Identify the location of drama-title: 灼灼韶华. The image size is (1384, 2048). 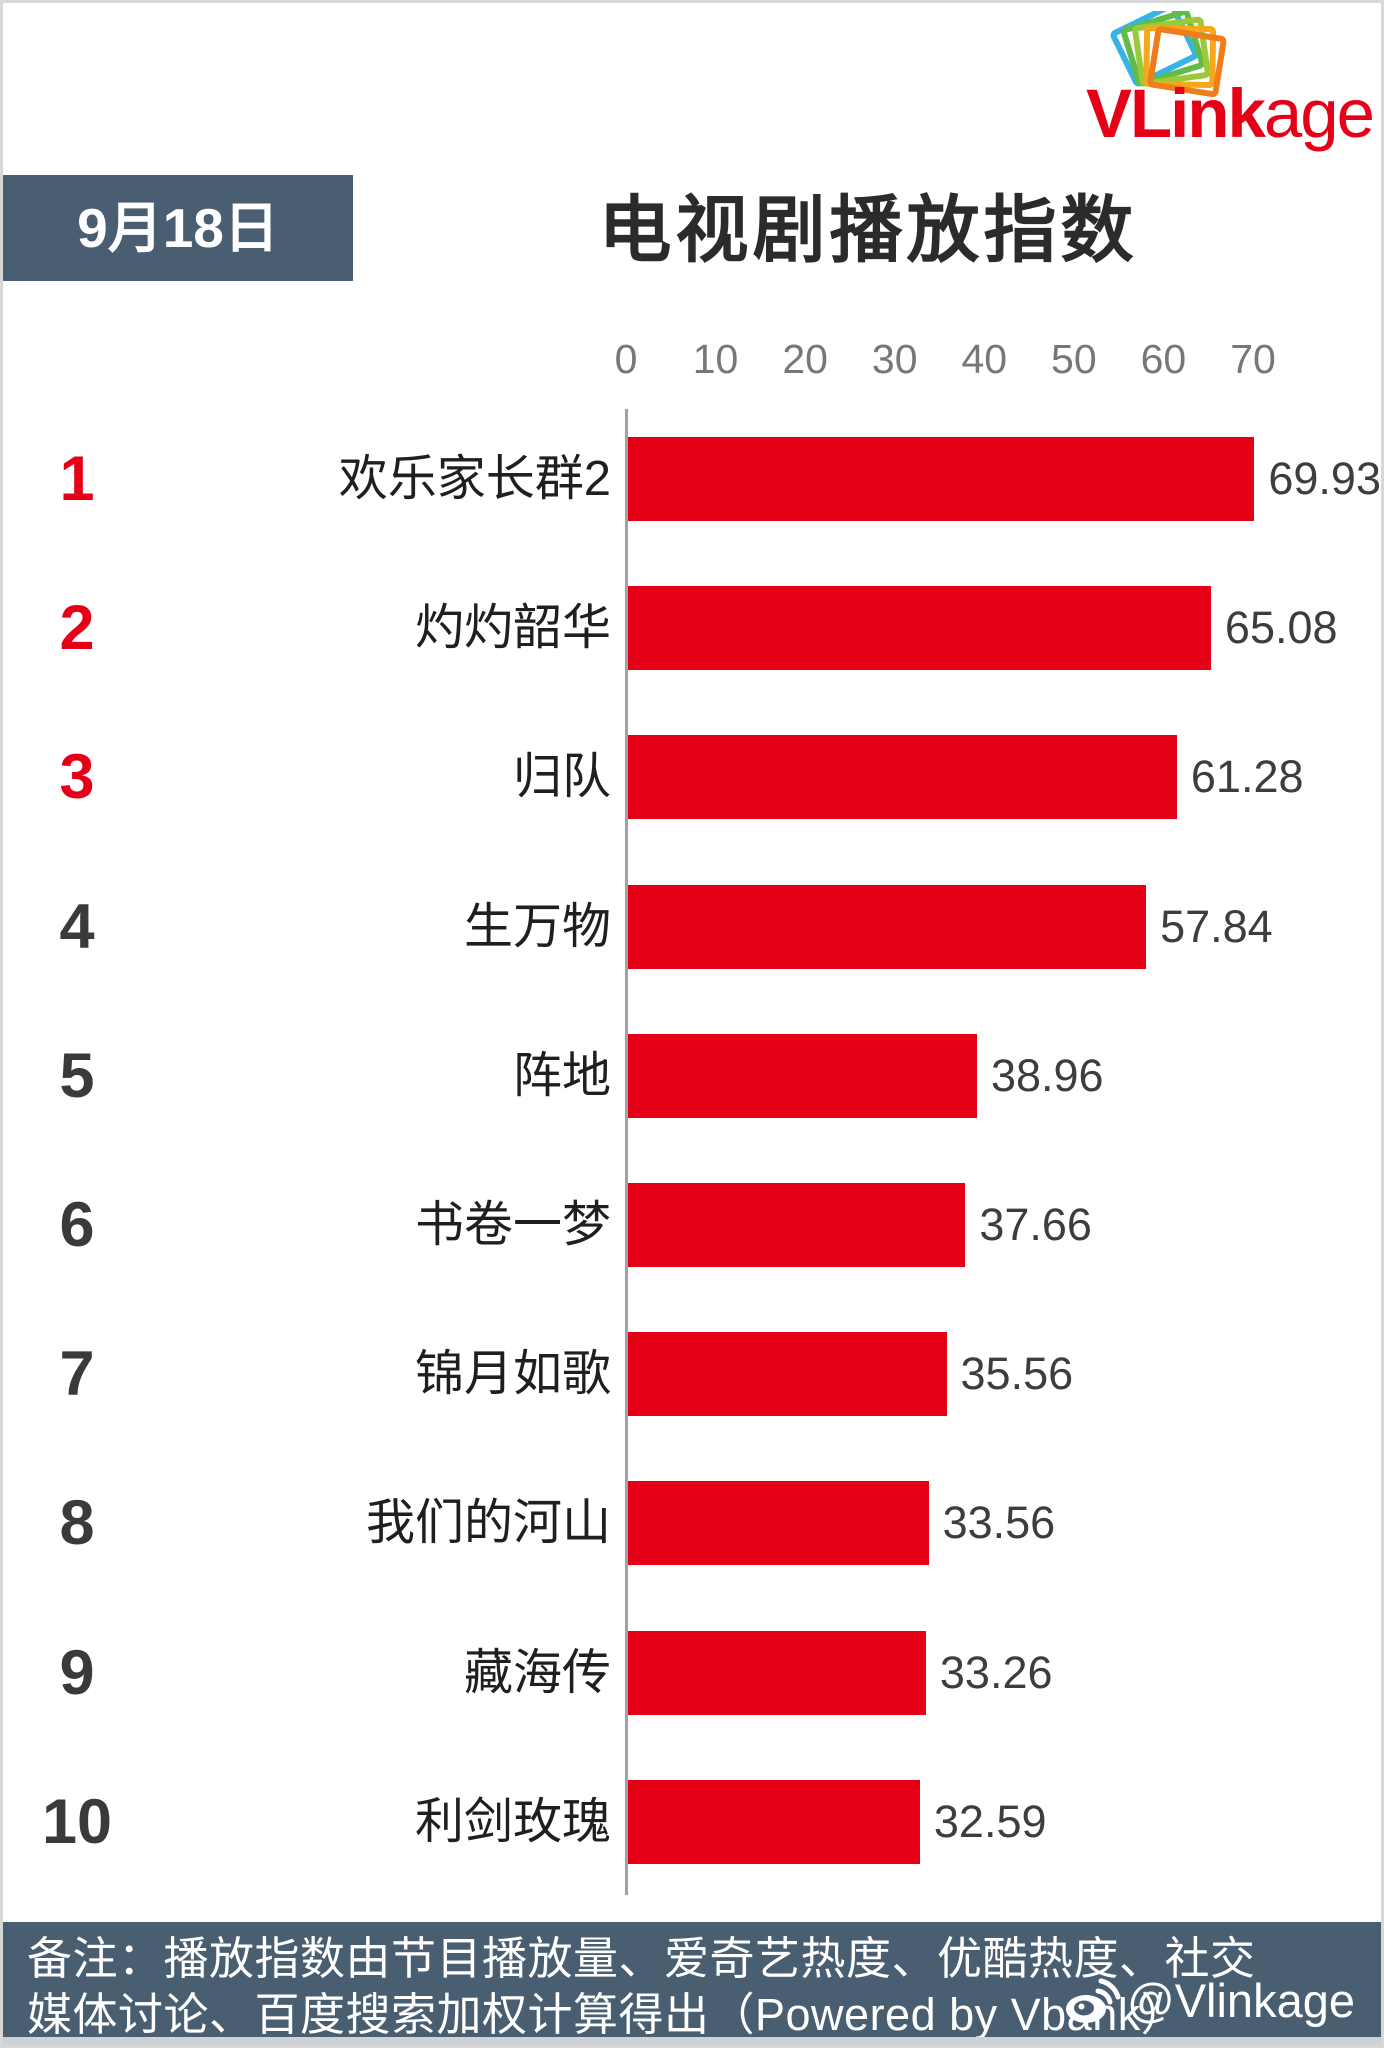
(512, 628).